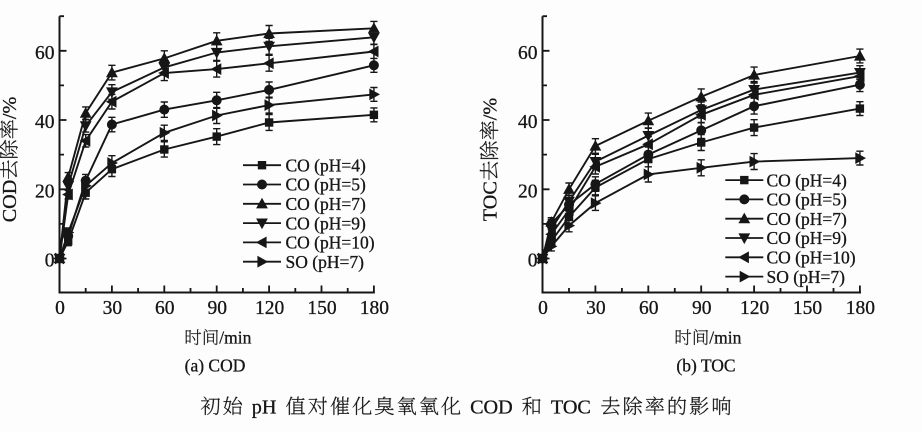 This screenshot has height=437, width=922. I want to click on svg-text: (a) COD, so click(215, 365).